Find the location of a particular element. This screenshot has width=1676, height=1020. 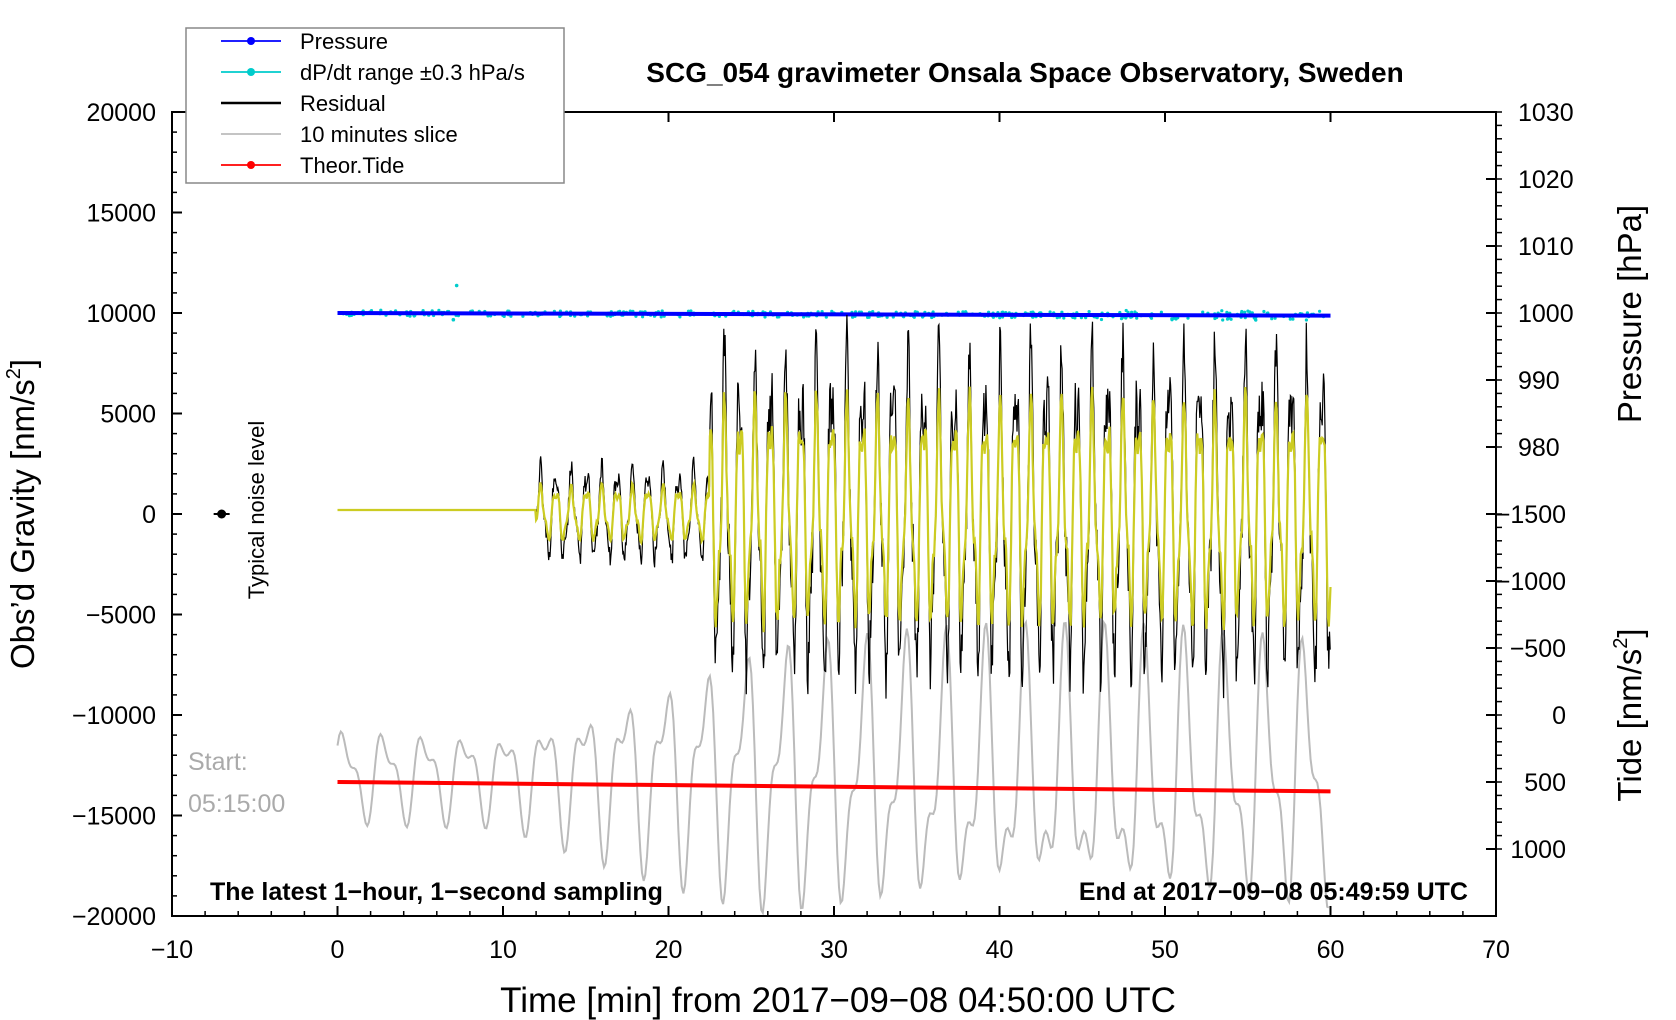

tide-tick-label: 500 is located at coordinates (1545, 783).